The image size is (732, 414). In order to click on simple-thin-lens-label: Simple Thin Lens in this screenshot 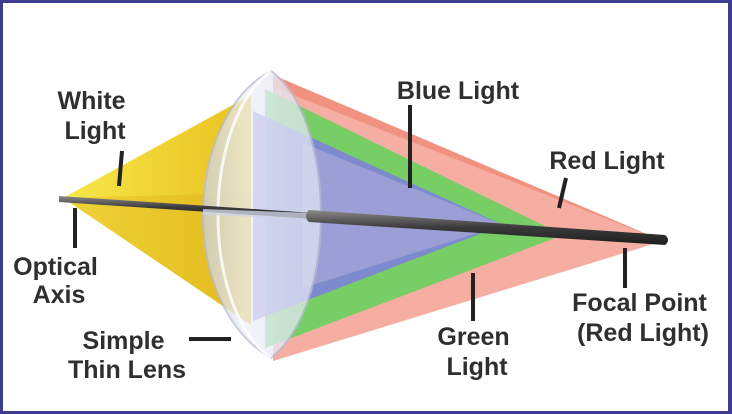, I will do `click(127, 355)`.